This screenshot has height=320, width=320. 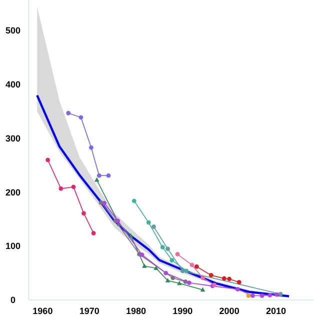 I want to click on y-tick-label: 0, so click(x=13, y=300).